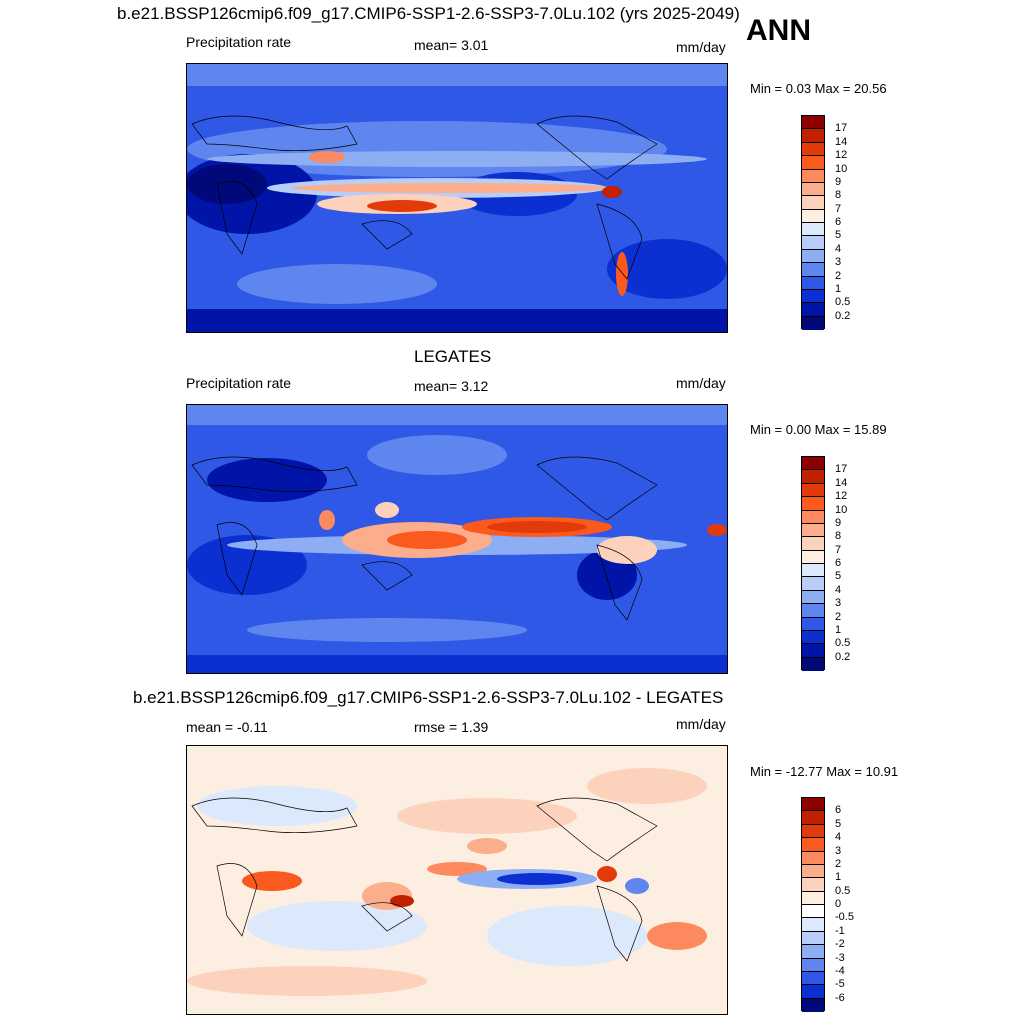  I want to click on panel1-map, so click(457, 198).